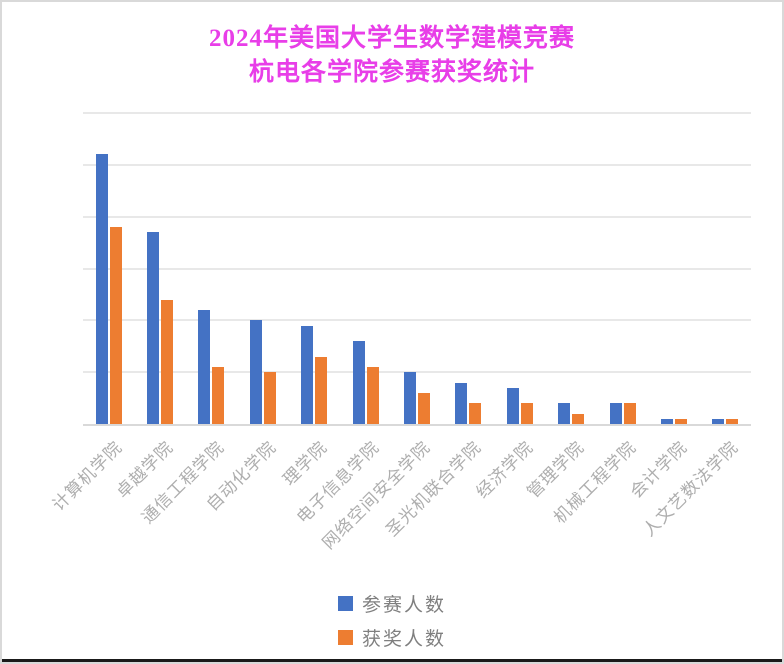 The width and height of the screenshot is (784, 664). I want to click on bar-group: 人文艺数法学院, so click(695, 326).